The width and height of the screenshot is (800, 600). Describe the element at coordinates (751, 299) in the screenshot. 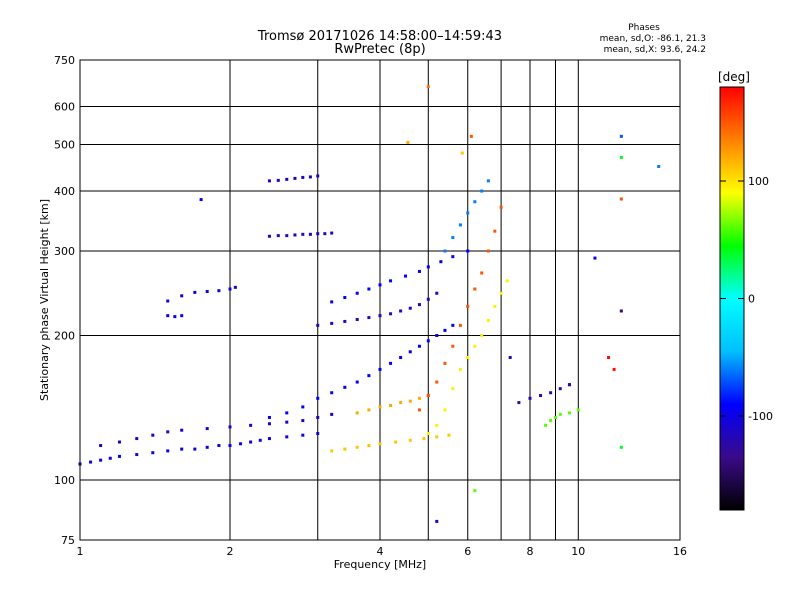

I see `colorbar-tick-label: 0` at that location.